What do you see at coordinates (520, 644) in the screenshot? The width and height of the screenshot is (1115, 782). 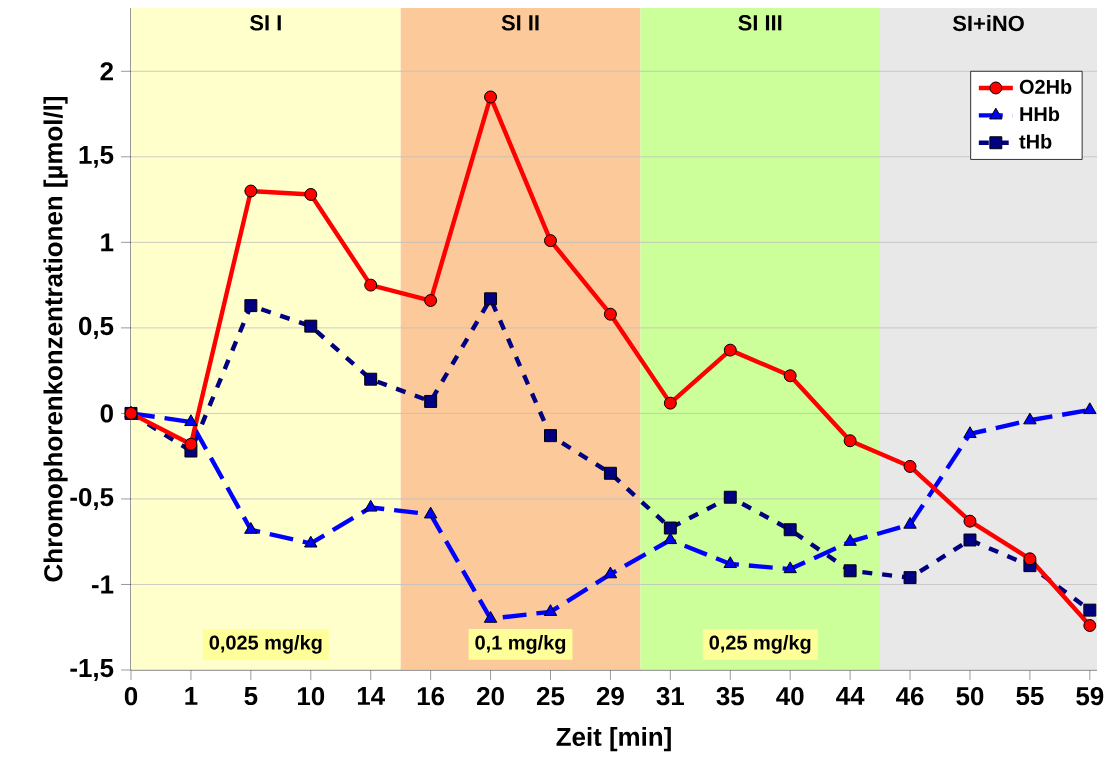 I see `annotation: 0,1 mg/kg` at bounding box center [520, 644].